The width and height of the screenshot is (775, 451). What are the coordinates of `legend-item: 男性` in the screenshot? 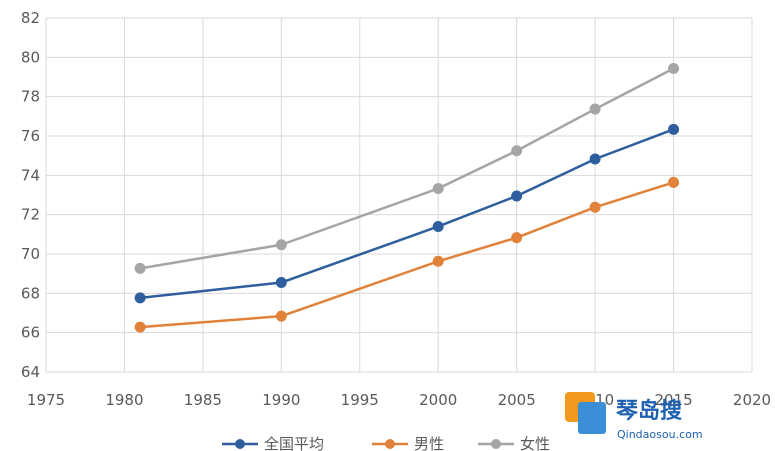 It's located at (408, 443).